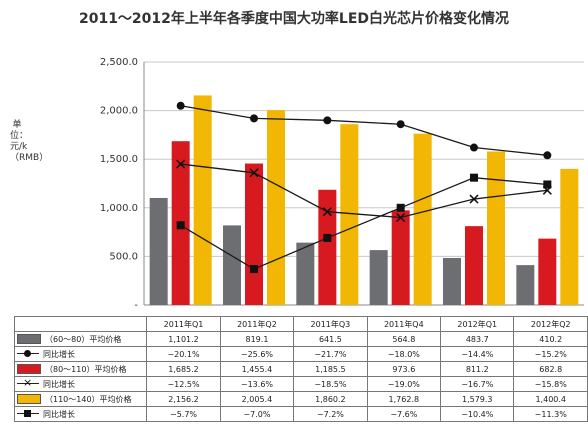  I want to click on legend-key-red-bar, so click(29, 369).